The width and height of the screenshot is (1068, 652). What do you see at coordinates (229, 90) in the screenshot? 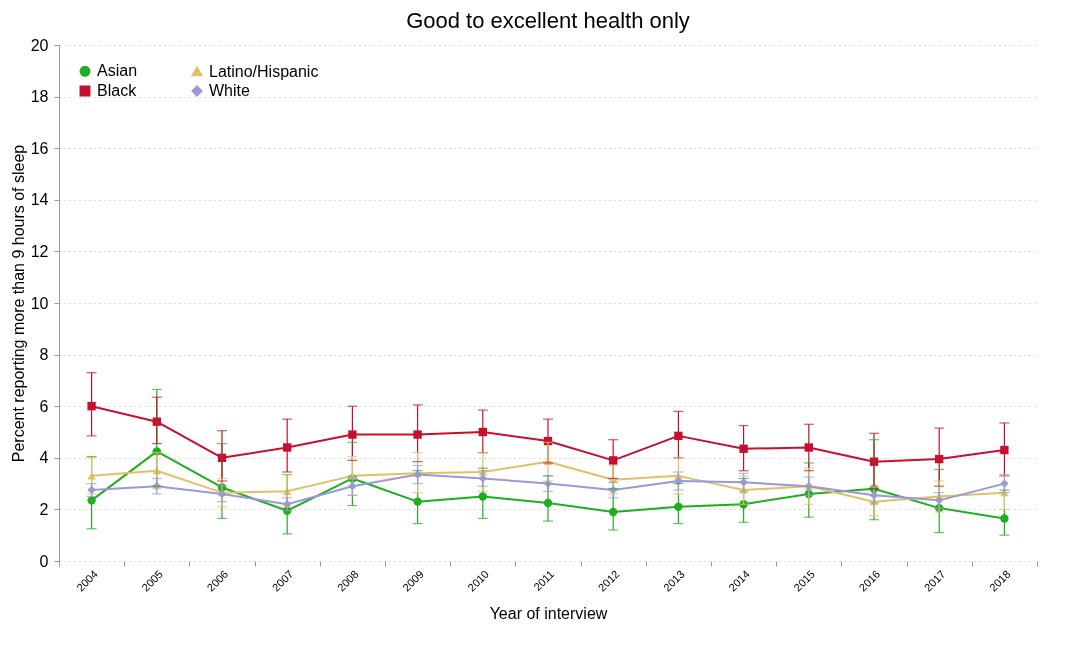
I see `legend-label: White` at bounding box center [229, 90].